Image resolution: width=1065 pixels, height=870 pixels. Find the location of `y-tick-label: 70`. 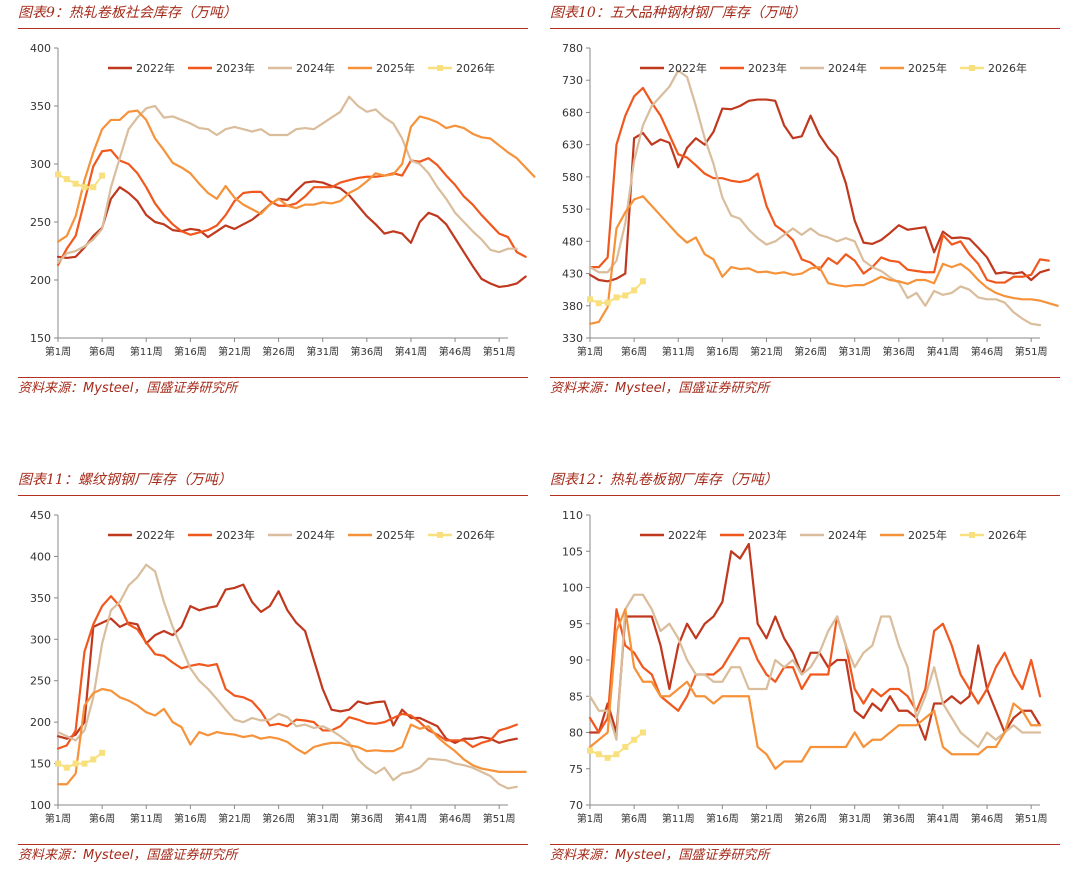

y-tick-label: 70 is located at coordinates (576, 805).